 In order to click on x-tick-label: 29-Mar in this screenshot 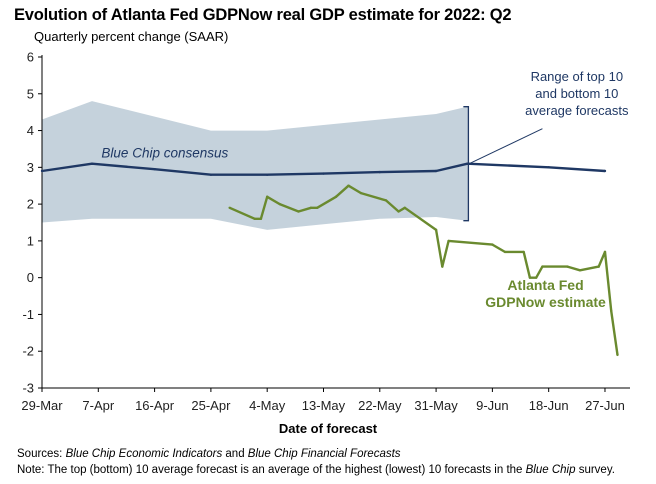, I will do `click(42, 405)`.